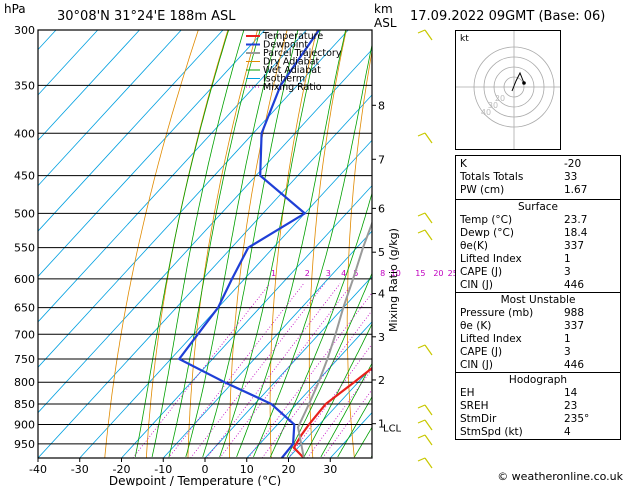 The width and height of the screenshot is (629, 486). I want to click on surface-label: CAPE (J), so click(481, 272).